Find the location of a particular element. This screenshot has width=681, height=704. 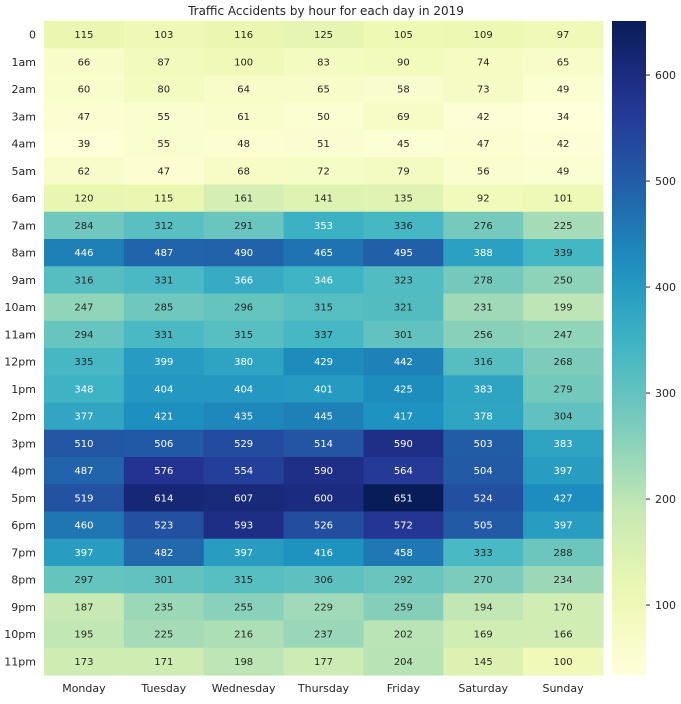

cell-value-label: 593 is located at coordinates (243, 526).